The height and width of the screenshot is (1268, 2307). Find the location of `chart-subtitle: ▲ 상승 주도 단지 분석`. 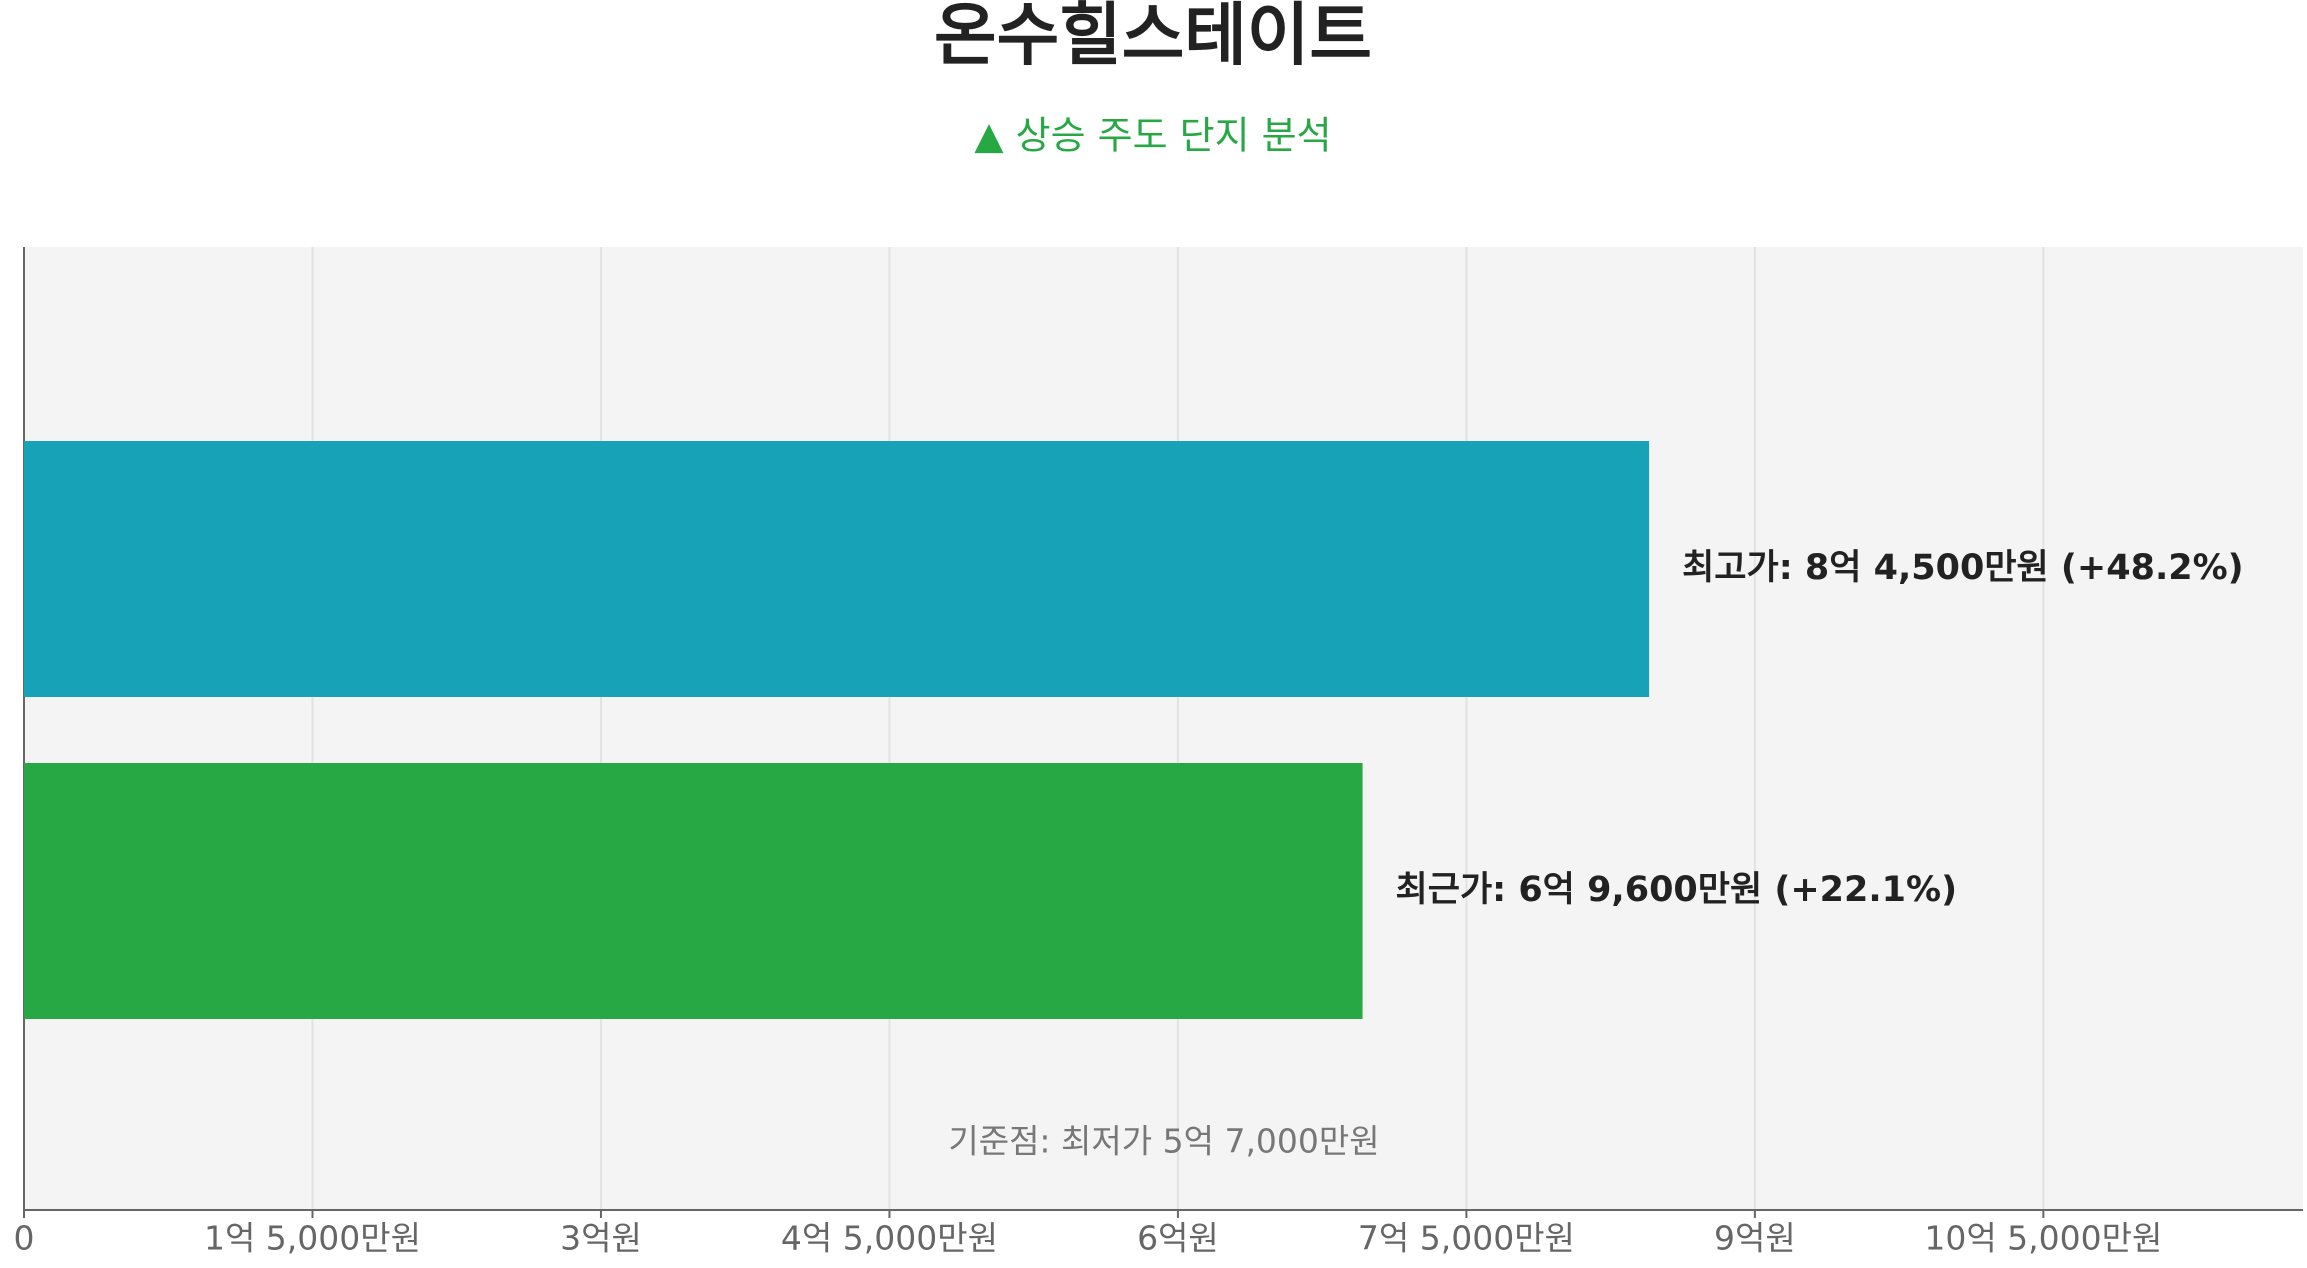

chart-subtitle: ▲ 상승 주도 단지 분석 is located at coordinates (1152, 136).